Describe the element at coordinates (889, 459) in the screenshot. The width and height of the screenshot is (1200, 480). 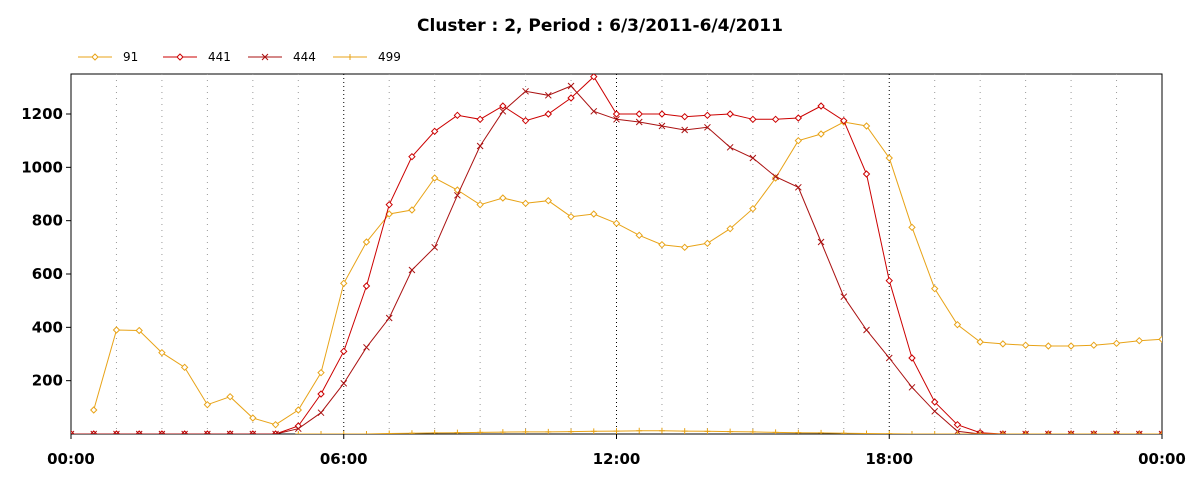
I see `x-tick-label: 18:00` at that location.